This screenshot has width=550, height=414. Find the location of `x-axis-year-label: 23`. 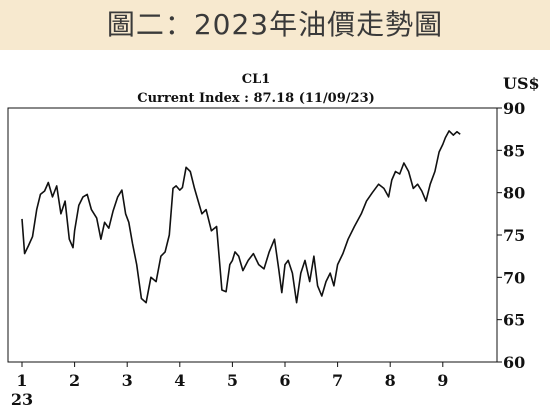

x-axis-year-label: 23 is located at coordinates (22, 399).